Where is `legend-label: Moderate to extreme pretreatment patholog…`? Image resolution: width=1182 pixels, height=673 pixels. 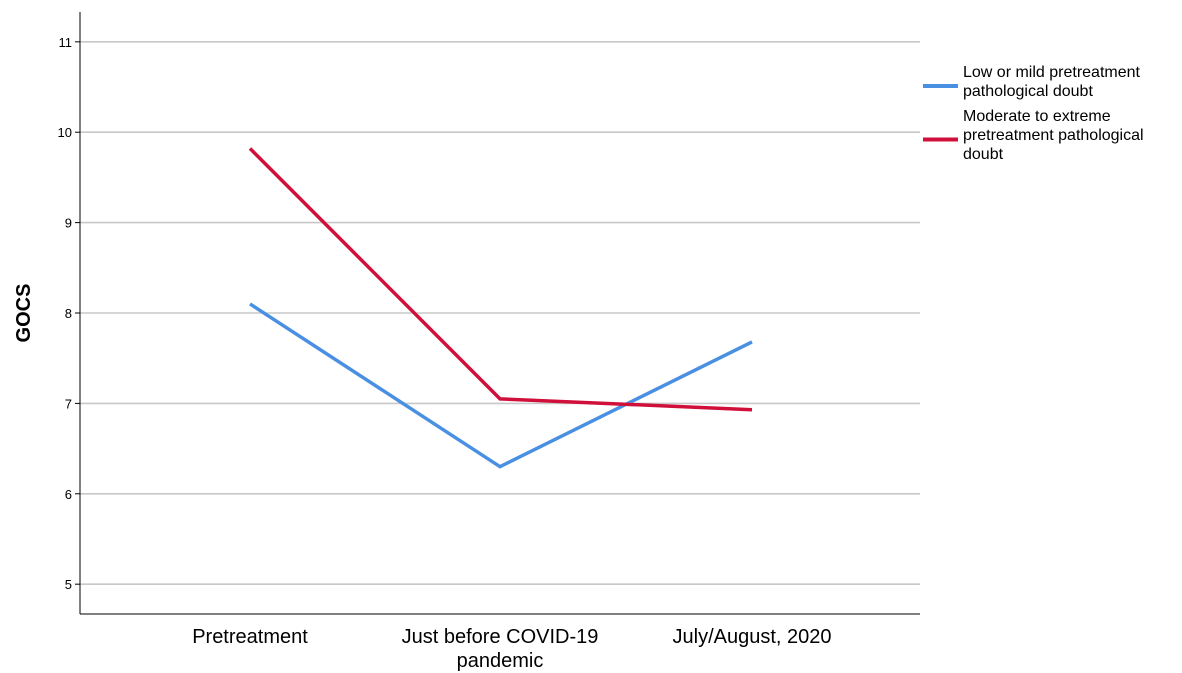
legend-label: Moderate to extreme pretreatment patholog… is located at coordinates (1053, 135).